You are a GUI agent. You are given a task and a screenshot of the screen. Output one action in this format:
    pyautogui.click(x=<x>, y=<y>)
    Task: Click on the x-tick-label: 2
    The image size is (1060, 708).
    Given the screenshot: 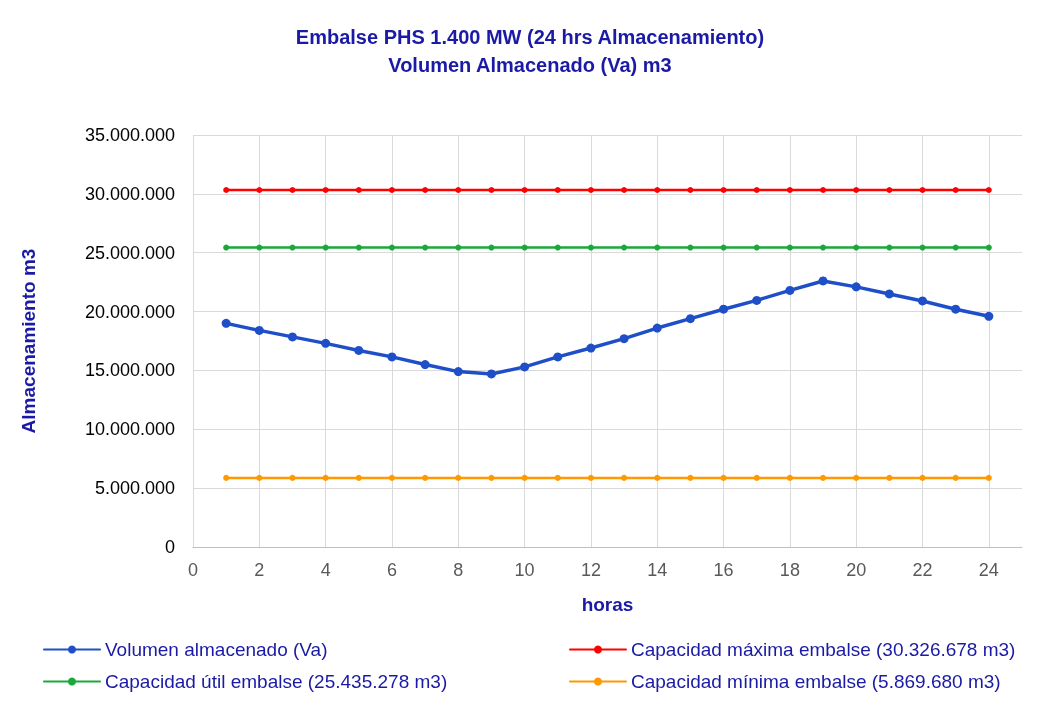 What is the action you would take?
    pyautogui.click(x=259, y=570)
    